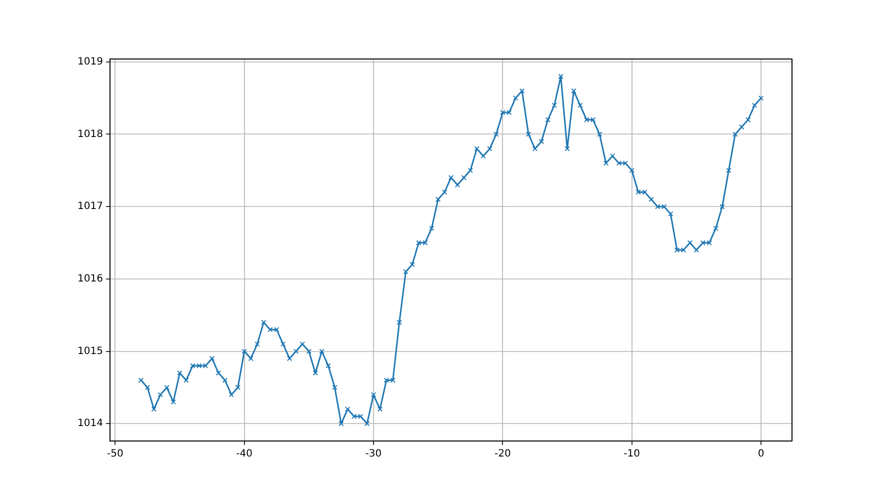 Image resolution: width=880 pixels, height=495 pixels. What do you see at coordinates (502, 454) in the screenshot?
I see `x-tick-label: -20` at bounding box center [502, 454].